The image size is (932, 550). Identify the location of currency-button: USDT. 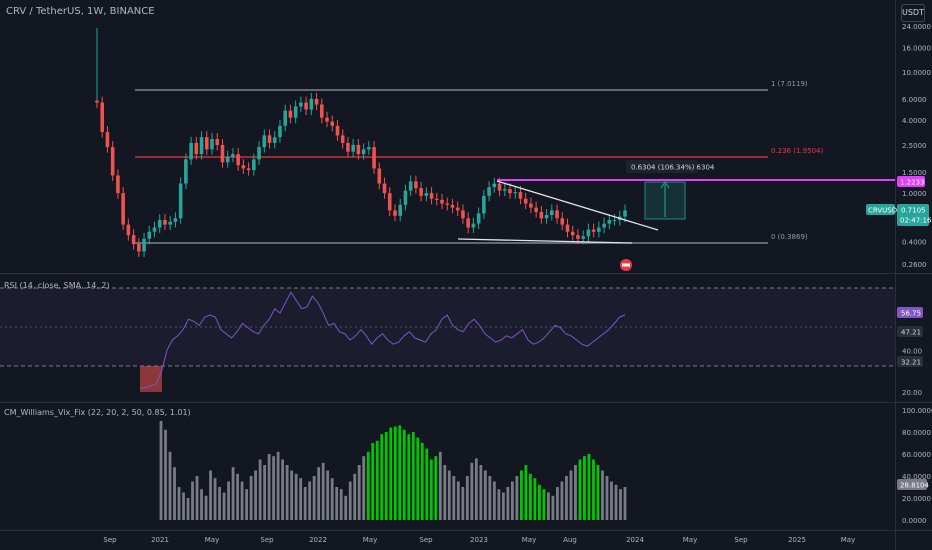
(913, 13).